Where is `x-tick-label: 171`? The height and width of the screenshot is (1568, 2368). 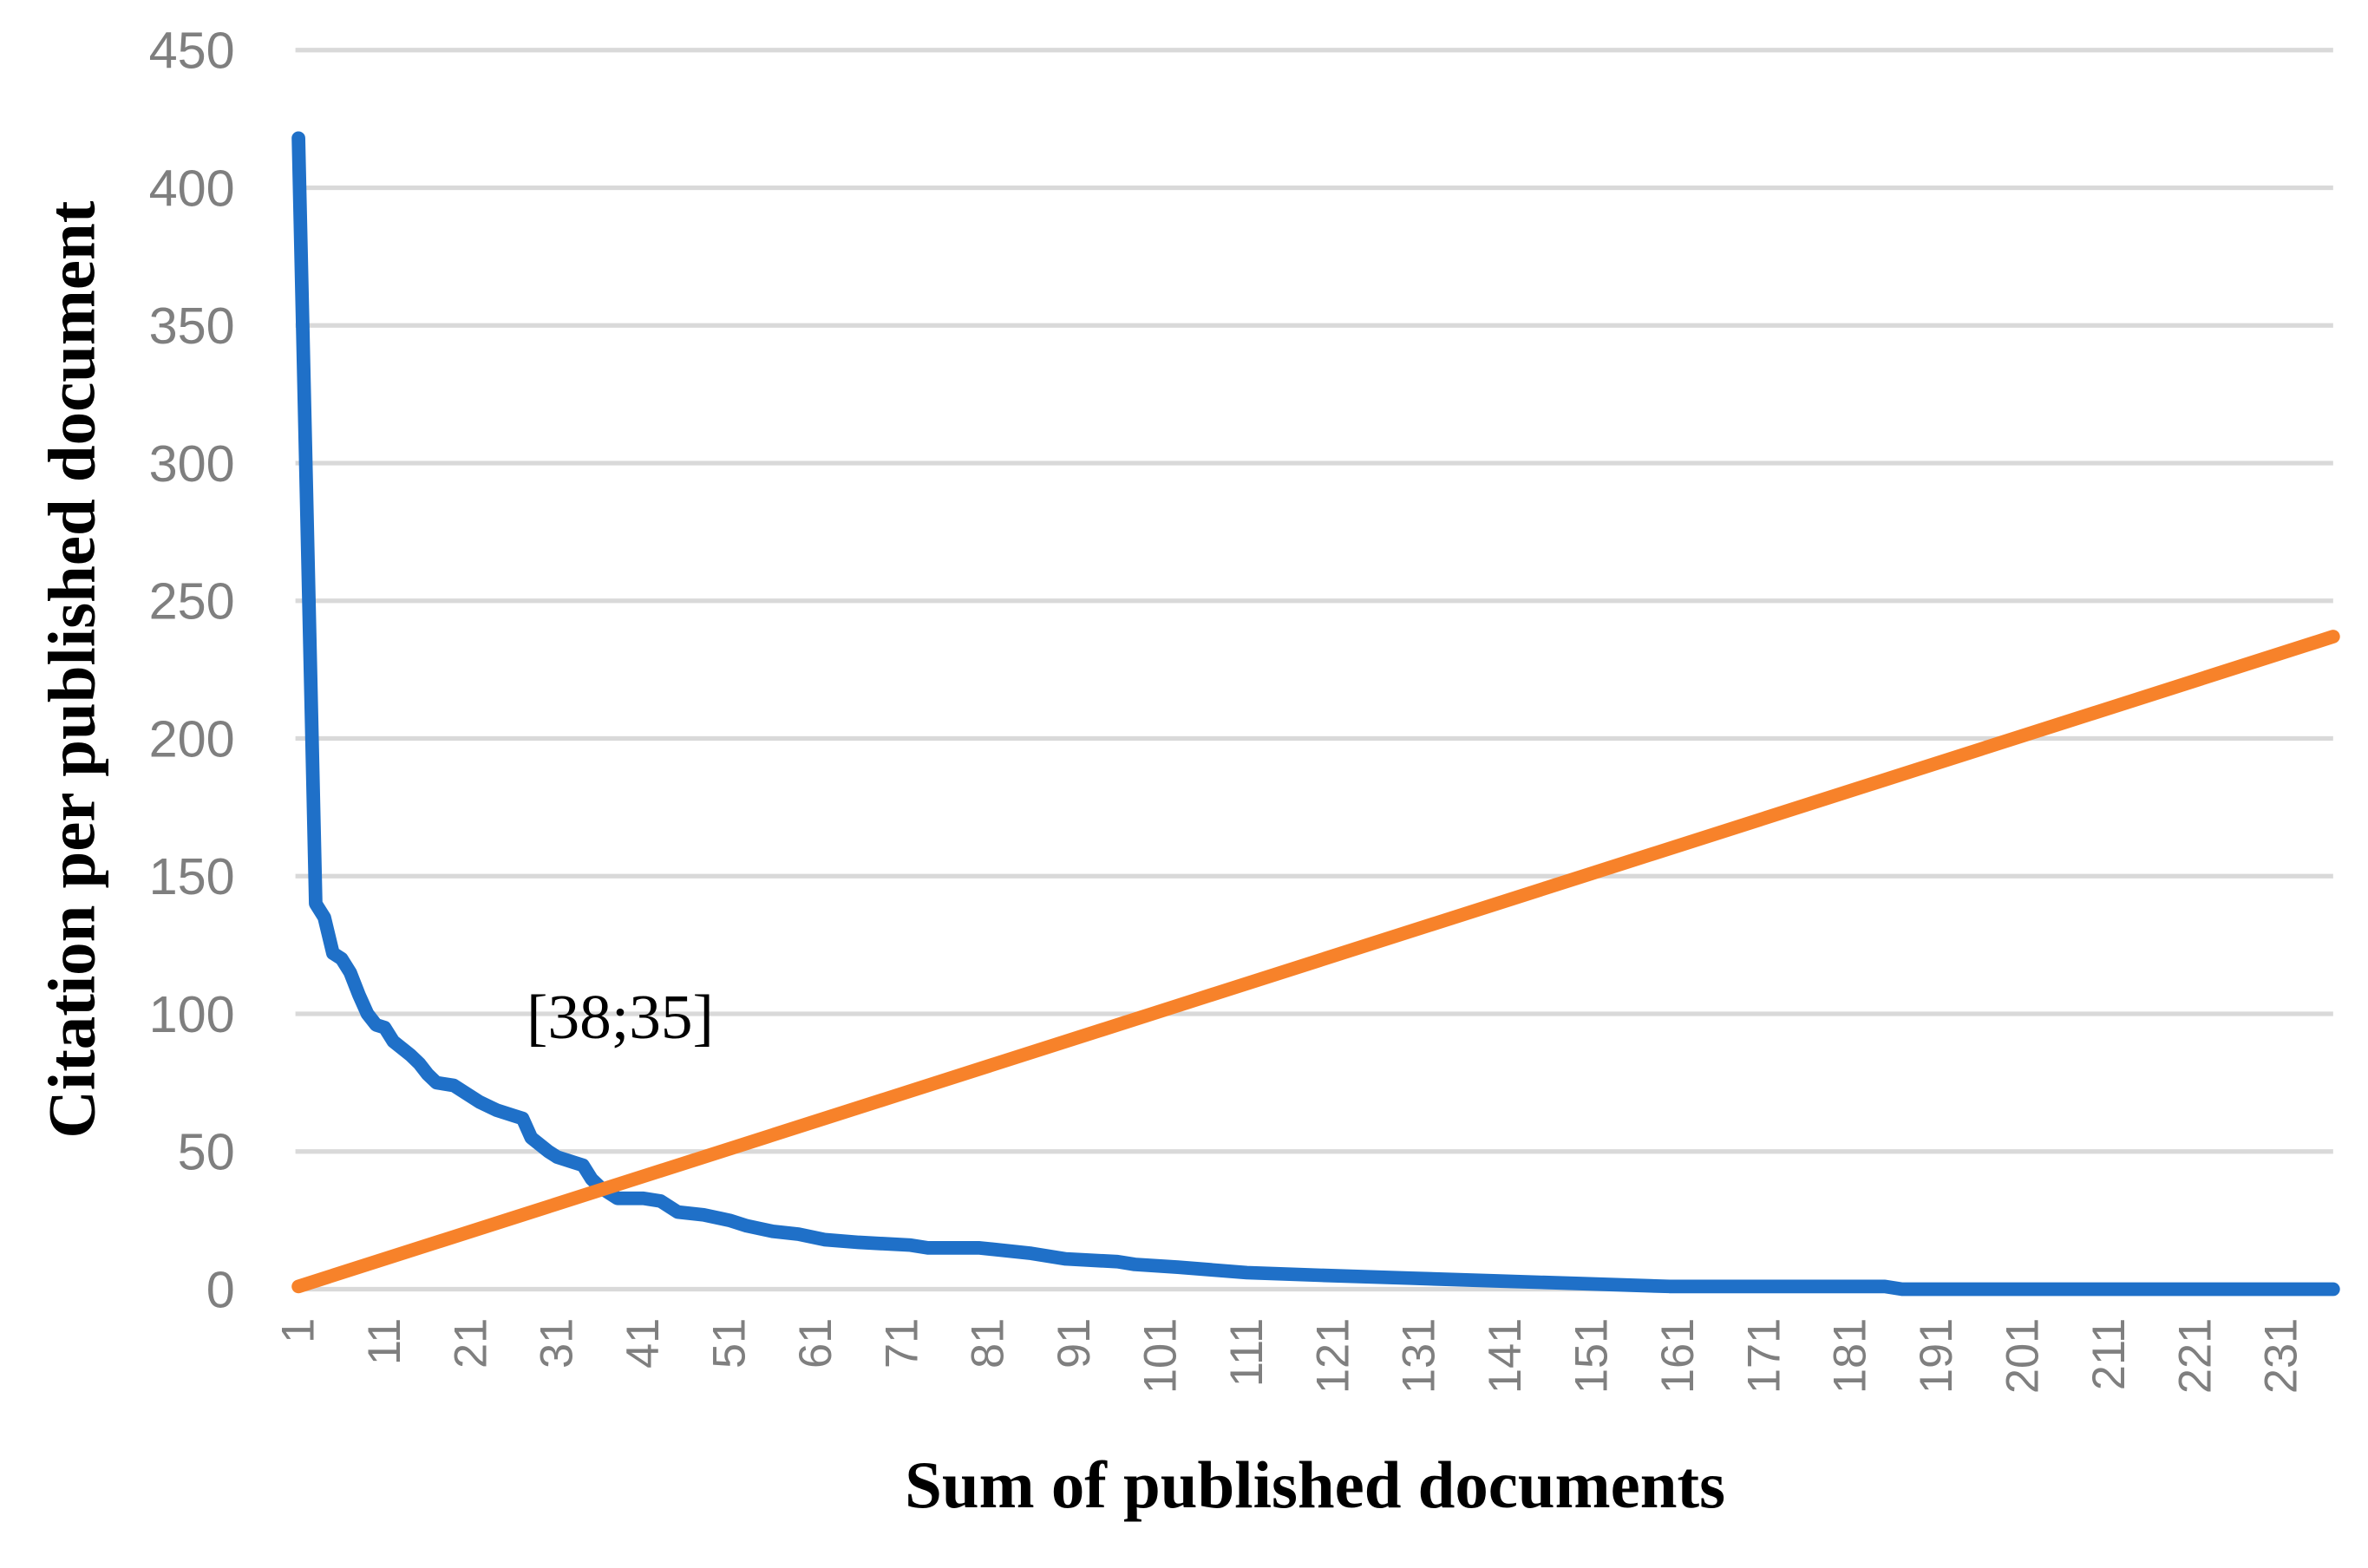
x-tick-label: 171 is located at coordinates (1764, 1356).